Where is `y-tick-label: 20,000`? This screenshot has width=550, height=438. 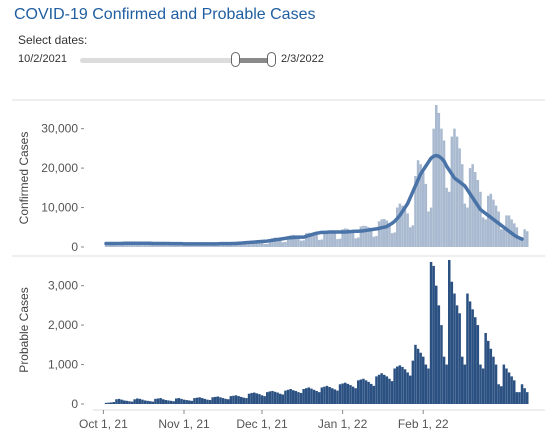
y-tick-label: 20,000 is located at coordinates (59, 168).